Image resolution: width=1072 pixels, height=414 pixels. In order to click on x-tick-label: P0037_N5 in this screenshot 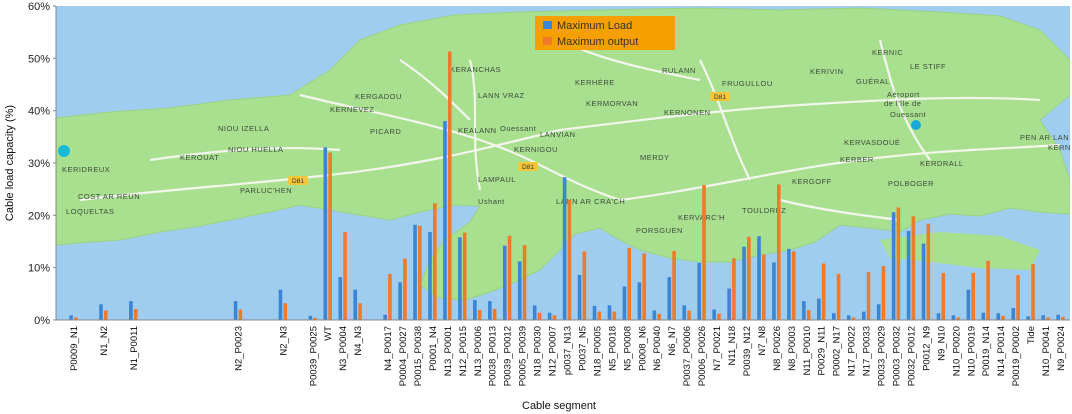, I will do `click(582, 348)`.